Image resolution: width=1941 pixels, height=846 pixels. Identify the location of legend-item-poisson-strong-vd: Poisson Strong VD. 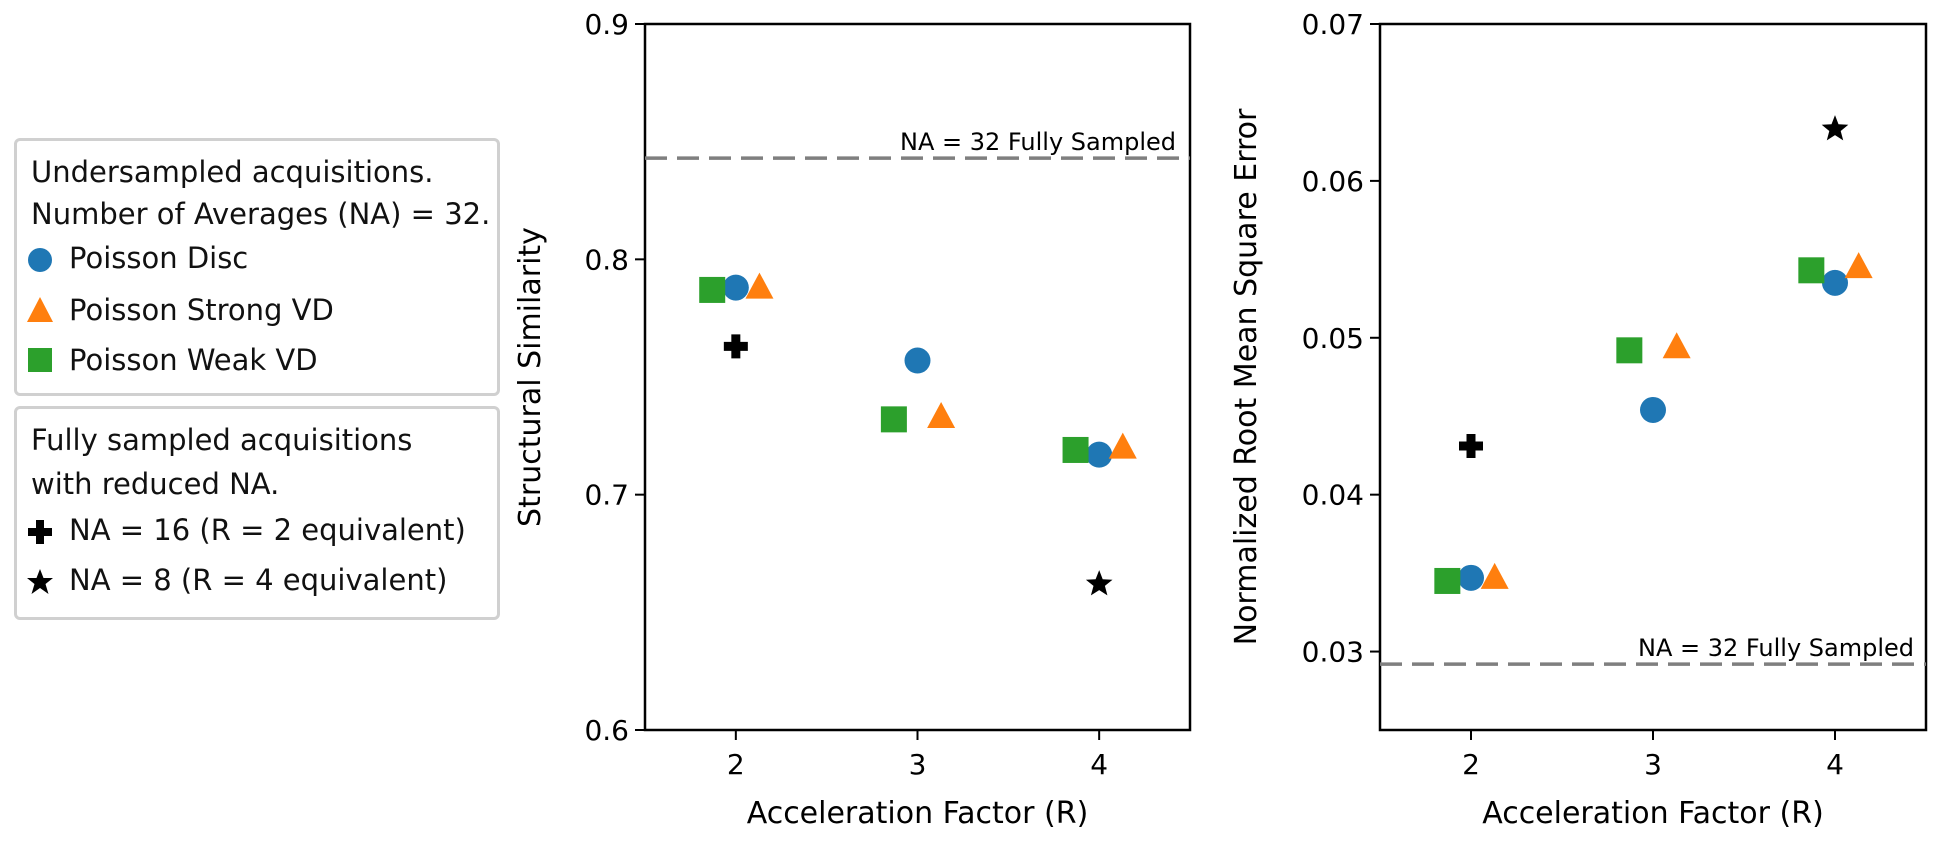
(201, 310).